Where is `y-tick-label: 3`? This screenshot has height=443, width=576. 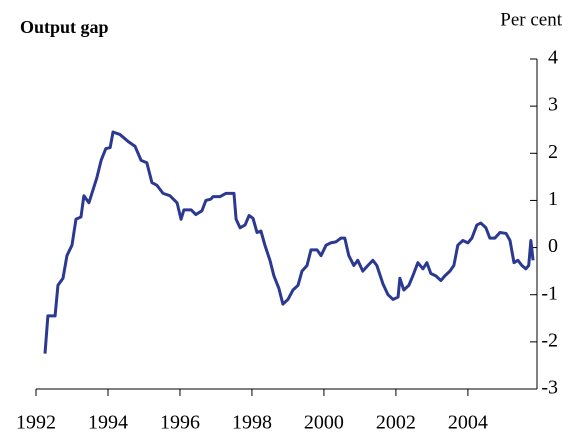
y-tick-label: 3 is located at coordinates (553, 105).